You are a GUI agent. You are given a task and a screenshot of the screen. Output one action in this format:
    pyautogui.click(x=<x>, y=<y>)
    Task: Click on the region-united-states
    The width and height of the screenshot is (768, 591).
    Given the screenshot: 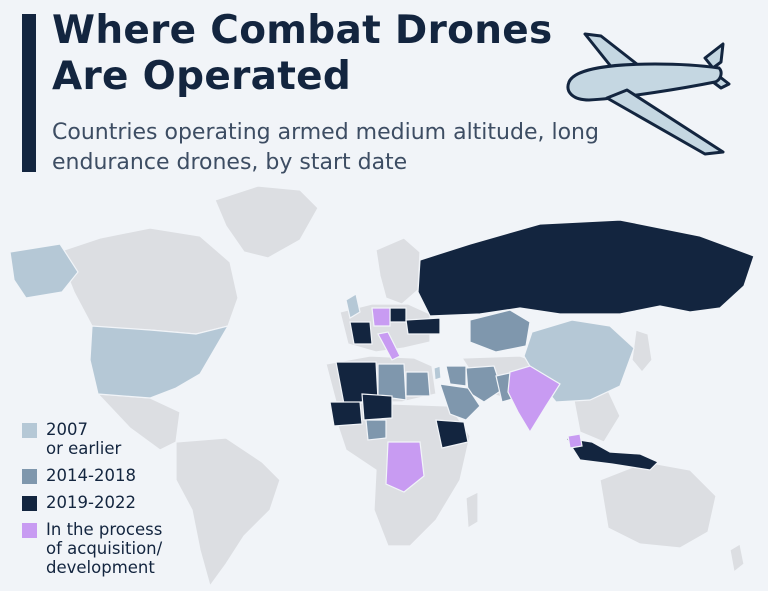 What is the action you would take?
    pyautogui.click(x=159, y=362)
    